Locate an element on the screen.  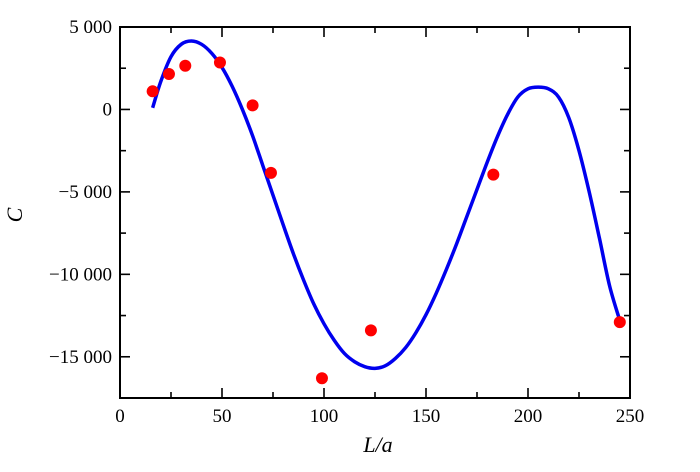
x-axis-title: L/a is located at coordinates (377, 444).